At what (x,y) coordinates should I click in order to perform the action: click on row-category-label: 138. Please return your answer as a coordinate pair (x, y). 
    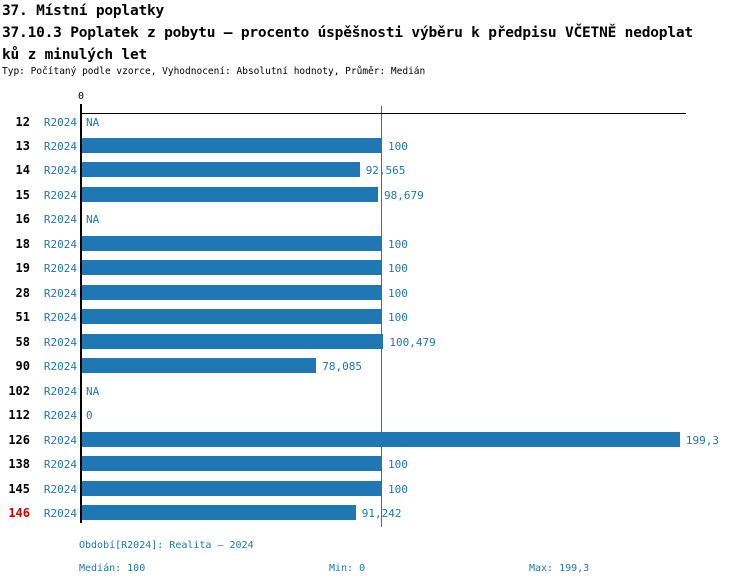
    Looking at the image, I should click on (19, 464).